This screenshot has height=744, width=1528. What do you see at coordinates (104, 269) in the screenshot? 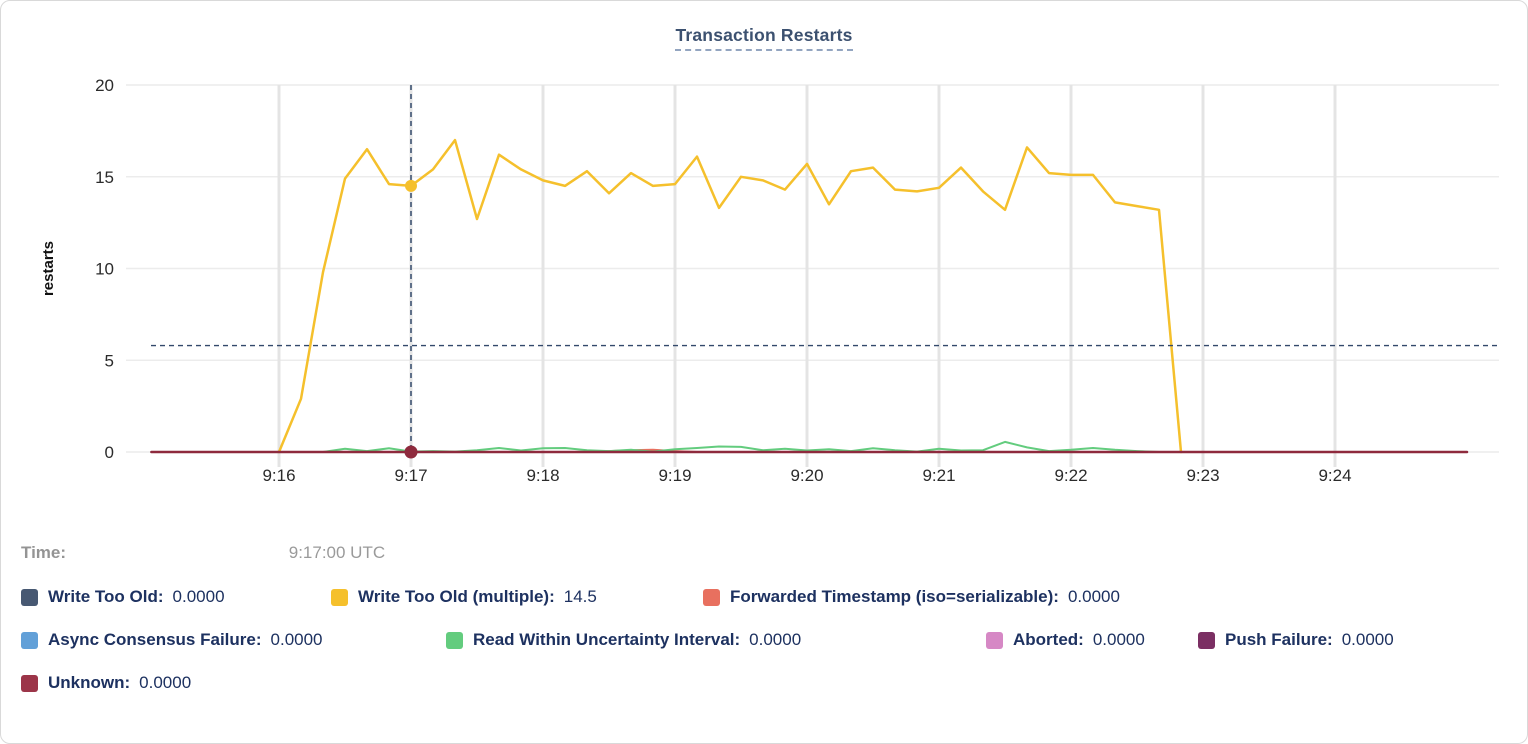
I see `y-axis-tick-label: 10` at bounding box center [104, 269].